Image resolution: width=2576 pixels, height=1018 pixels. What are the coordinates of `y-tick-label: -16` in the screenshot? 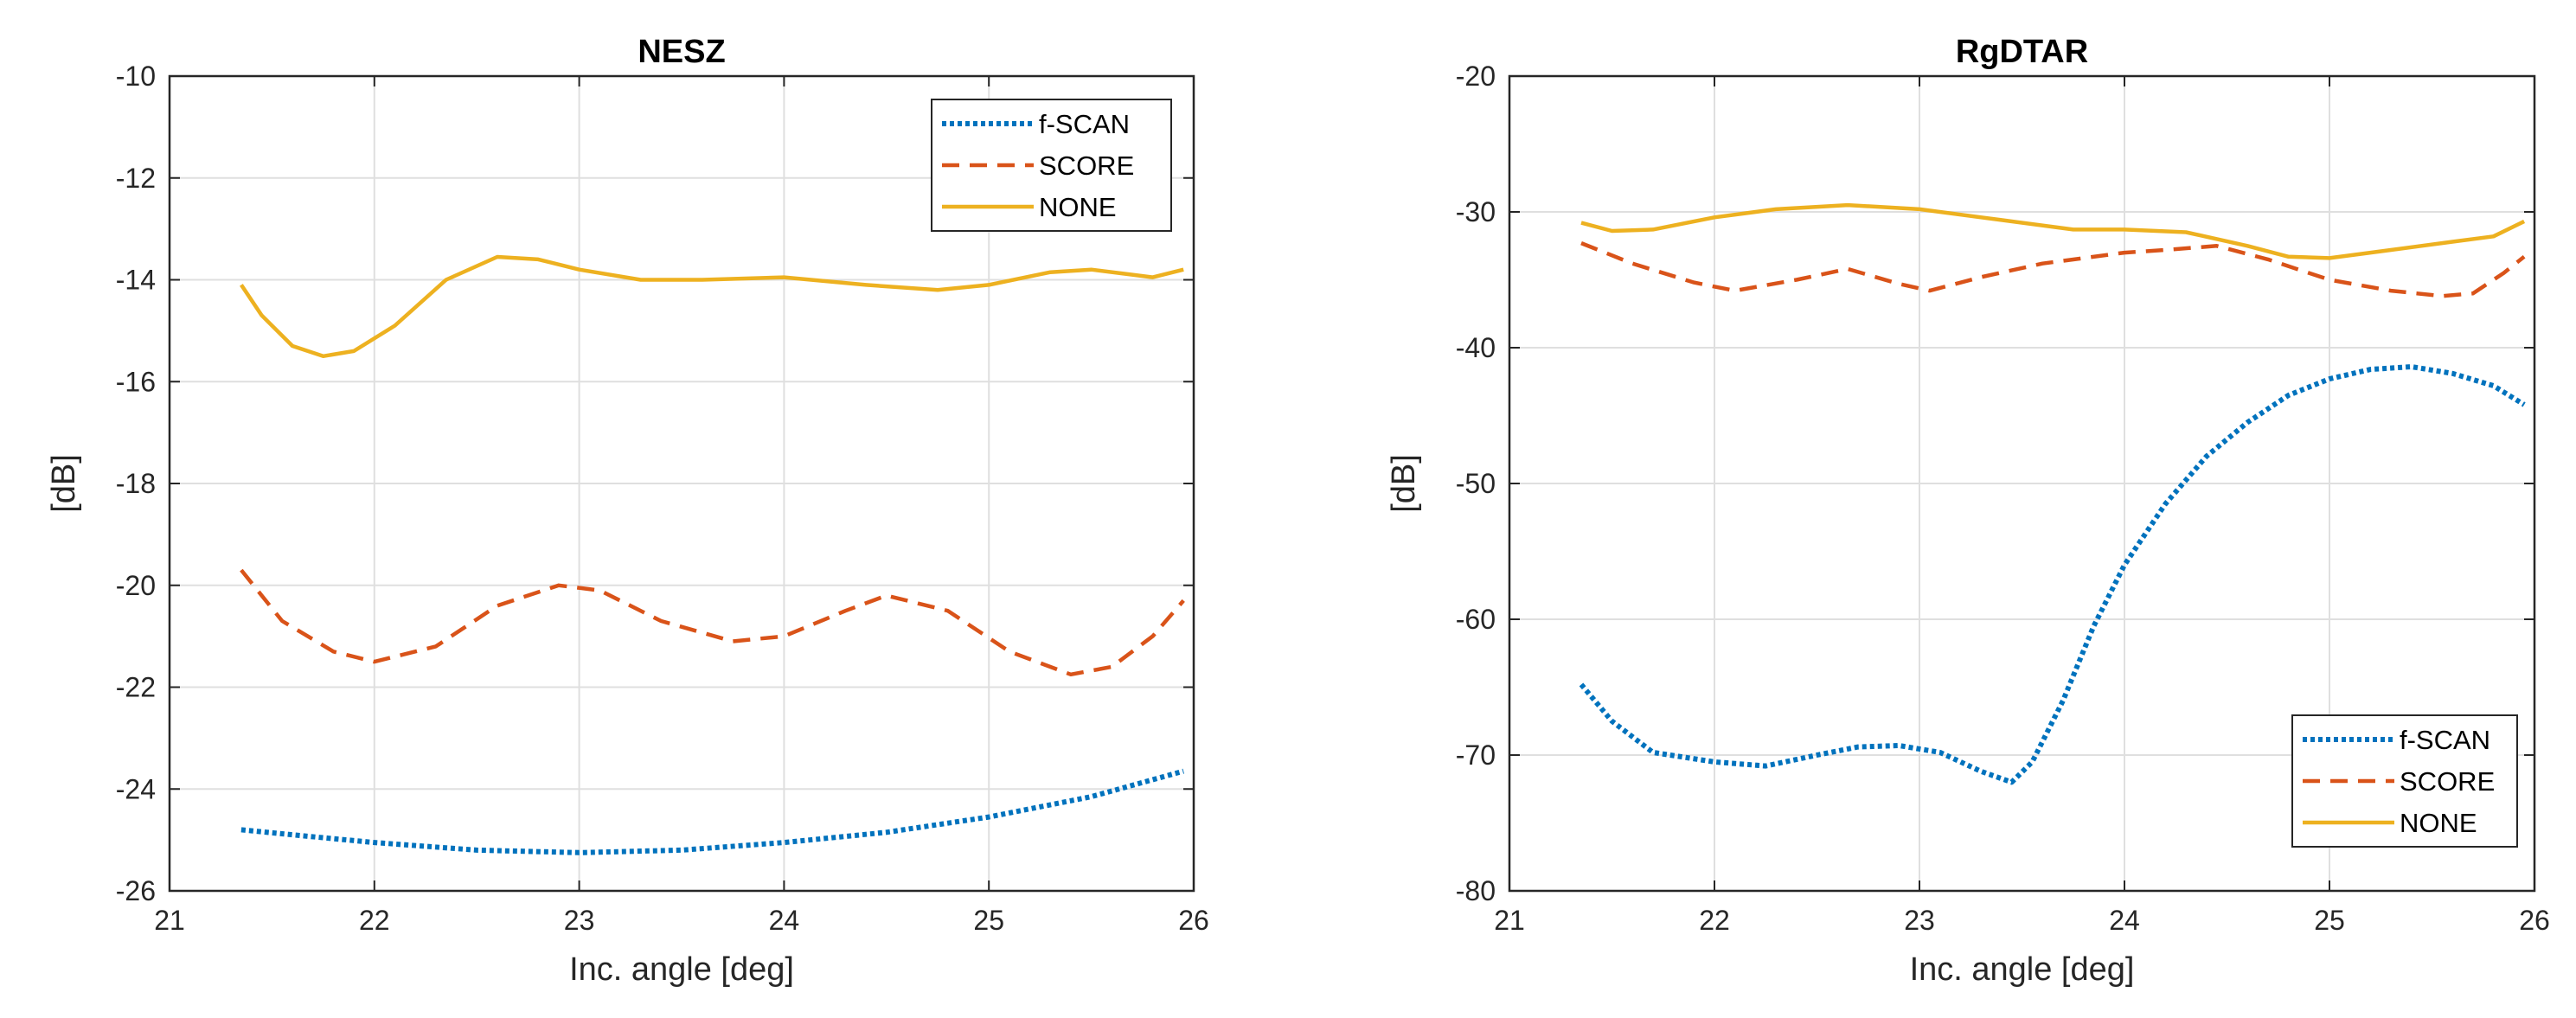 It's located at (136, 381).